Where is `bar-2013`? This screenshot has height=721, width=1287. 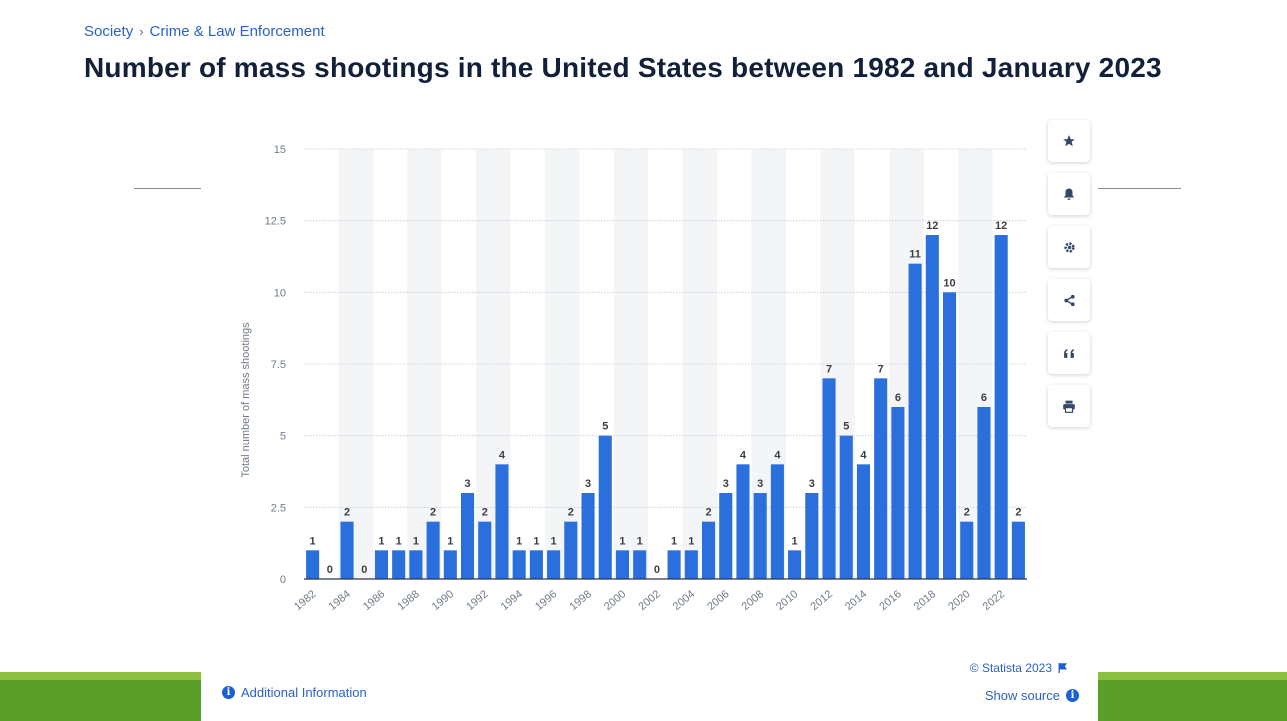 bar-2013 is located at coordinates (846, 507).